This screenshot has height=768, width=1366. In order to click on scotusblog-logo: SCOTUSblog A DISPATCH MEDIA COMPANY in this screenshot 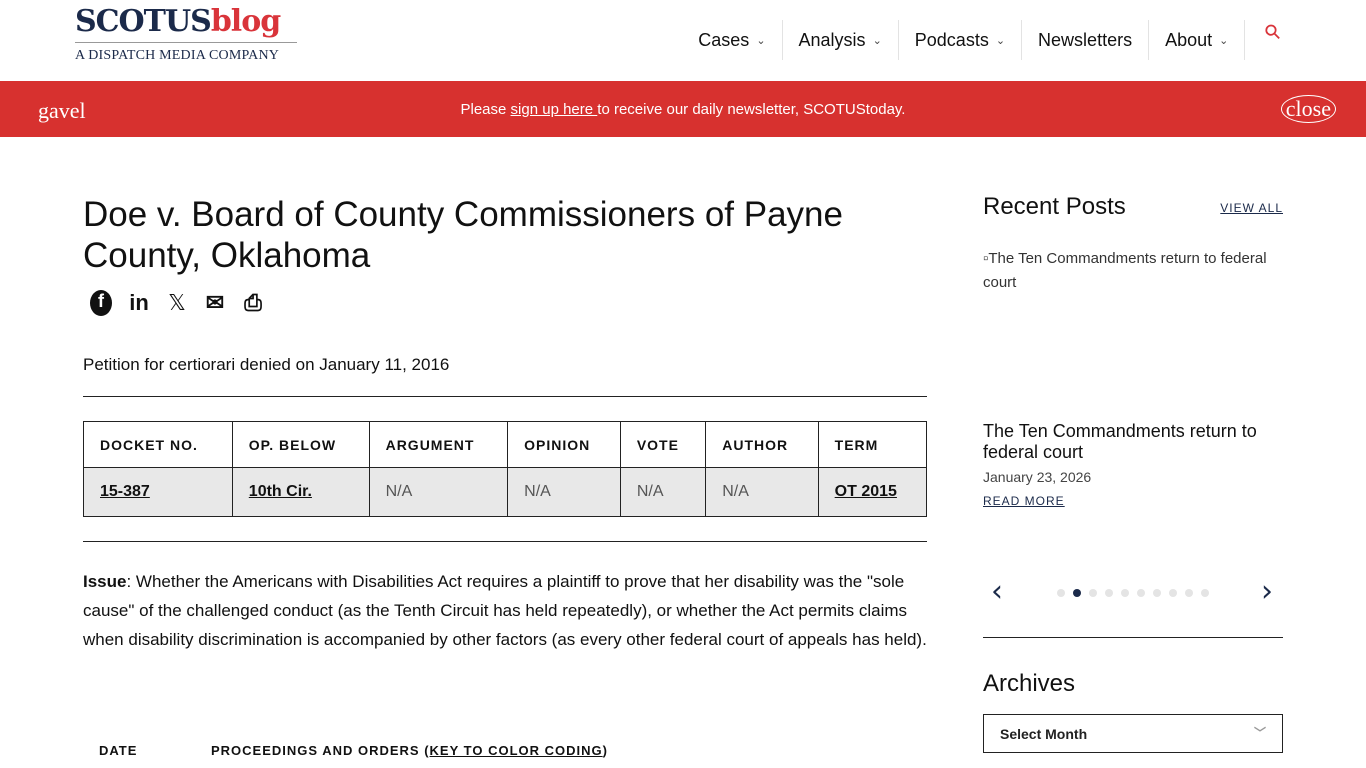, I will do `click(186, 34)`.